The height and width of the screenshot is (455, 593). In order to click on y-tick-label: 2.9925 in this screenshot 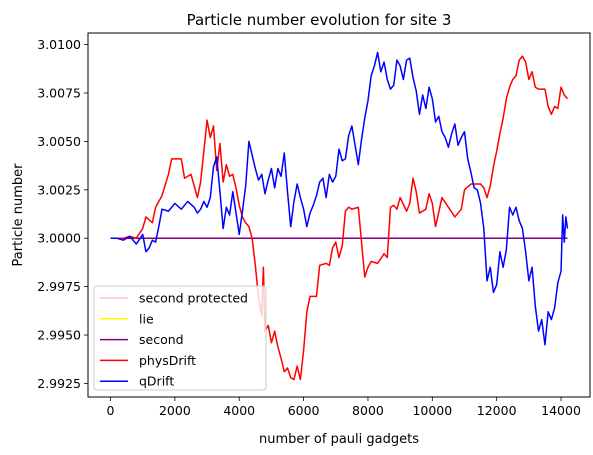, I will do `click(59, 383)`.